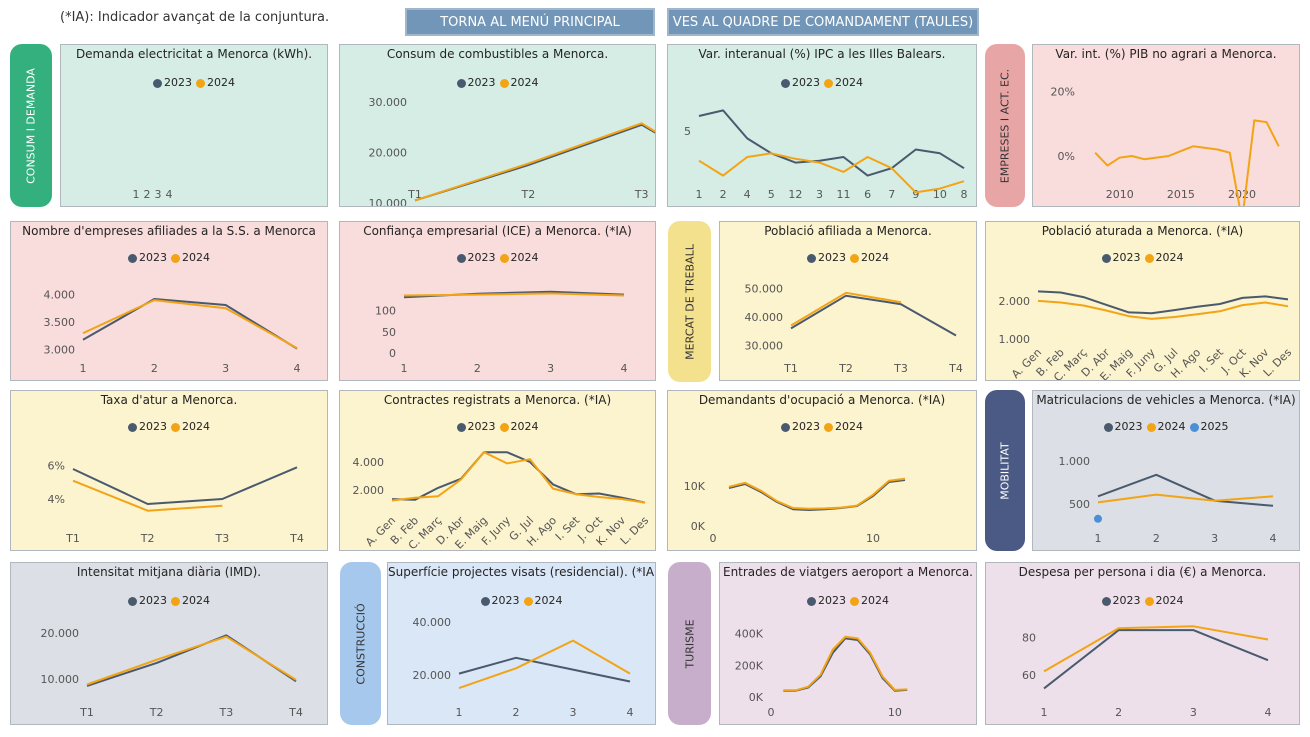 The image size is (1310, 737). I want to click on x-tick-label: T3, so click(641, 194).